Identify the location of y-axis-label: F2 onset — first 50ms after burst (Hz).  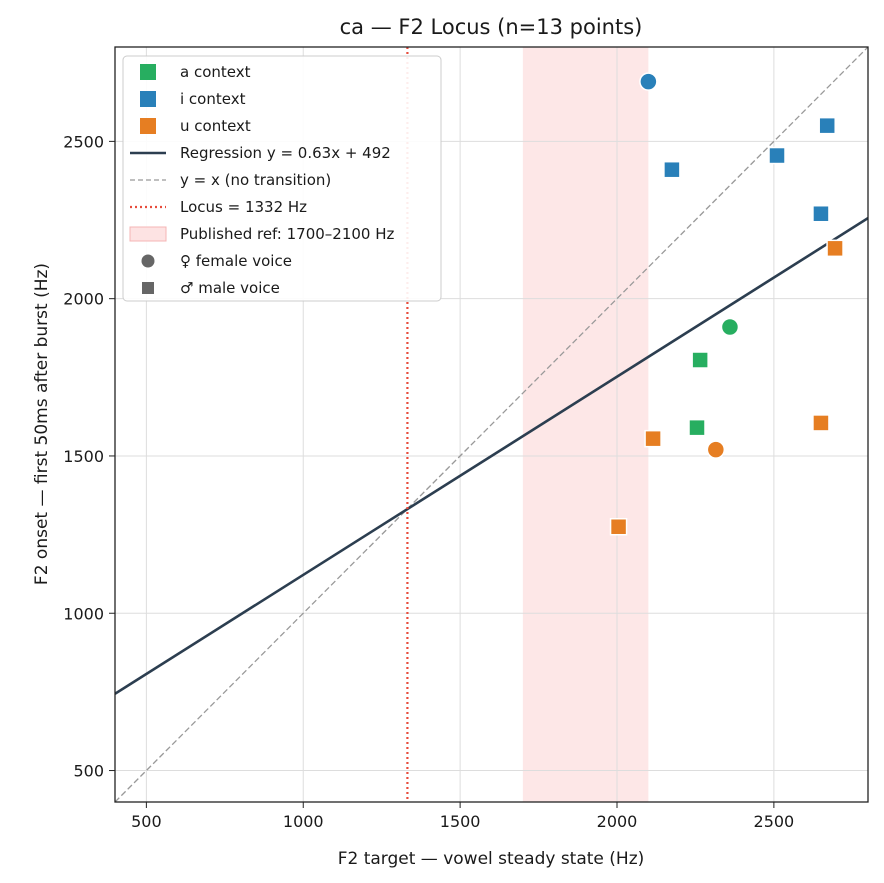
(42, 424).